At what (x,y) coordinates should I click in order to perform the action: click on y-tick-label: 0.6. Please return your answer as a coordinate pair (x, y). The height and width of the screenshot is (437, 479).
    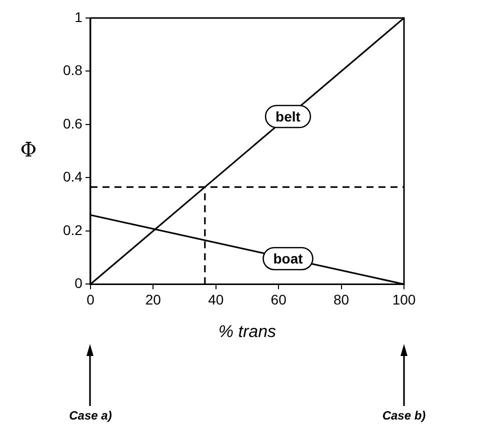
    Looking at the image, I should click on (72, 123).